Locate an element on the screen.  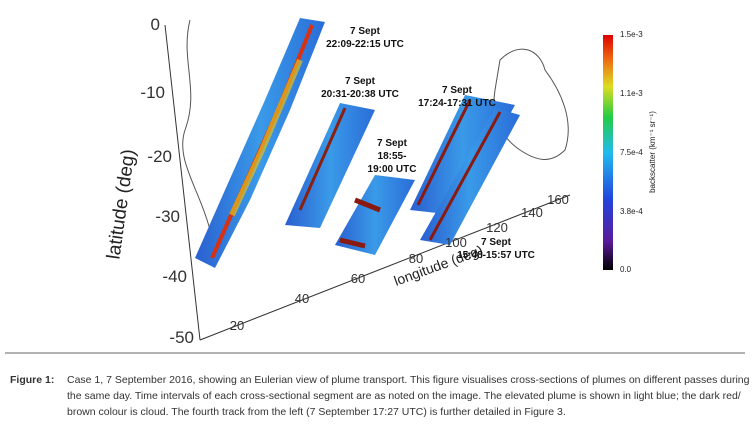
x-tick-label: 120 is located at coordinates (497, 227).